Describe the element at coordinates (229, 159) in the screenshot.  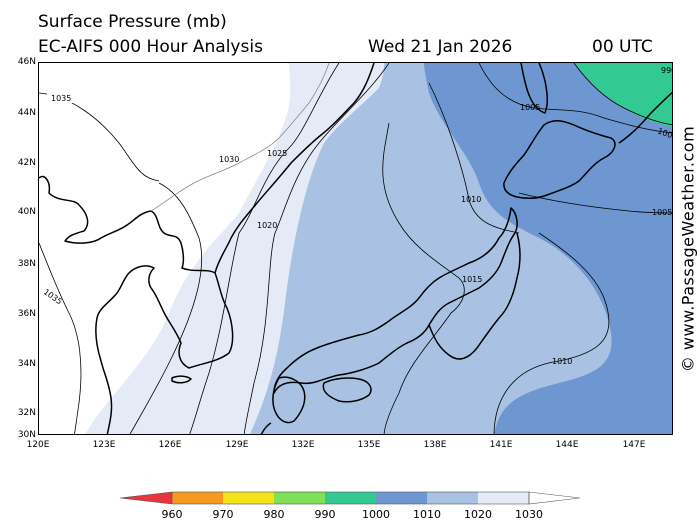
I see `isobar-label-1030: 1030` at that location.